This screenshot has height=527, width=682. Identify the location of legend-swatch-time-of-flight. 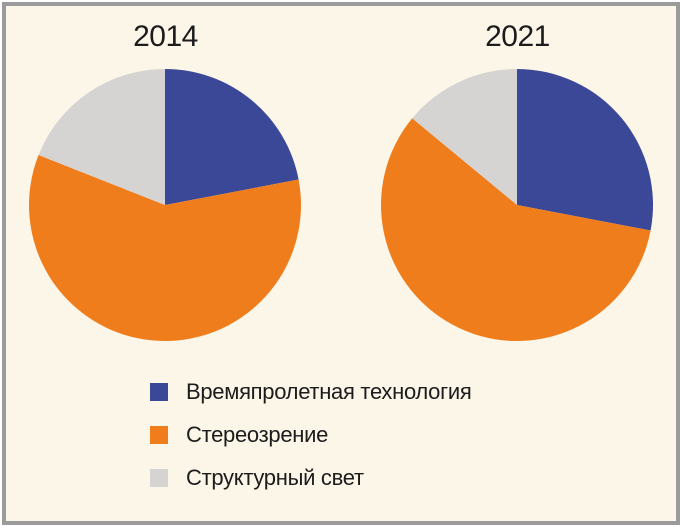
(159, 392).